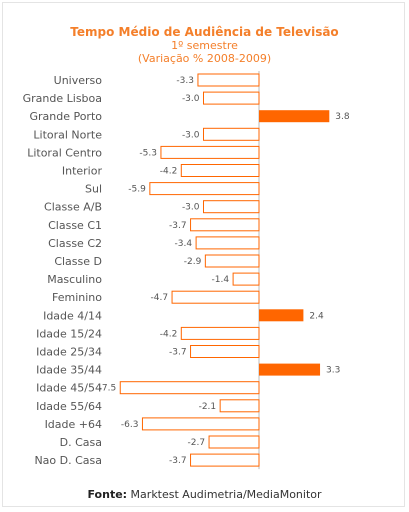 The image size is (409, 512). What do you see at coordinates (316, 316) in the screenshot?
I see `data-label: 2.4` at bounding box center [316, 316].